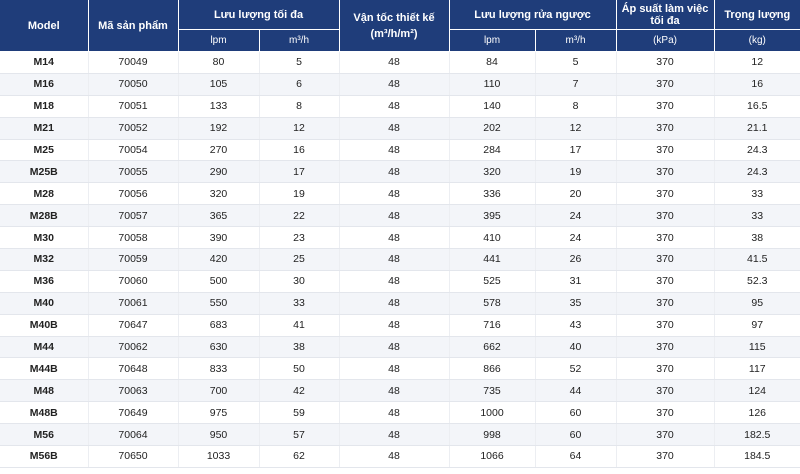 The image size is (800, 474). I want to click on cell-flow-m3h: 33, so click(299, 303).